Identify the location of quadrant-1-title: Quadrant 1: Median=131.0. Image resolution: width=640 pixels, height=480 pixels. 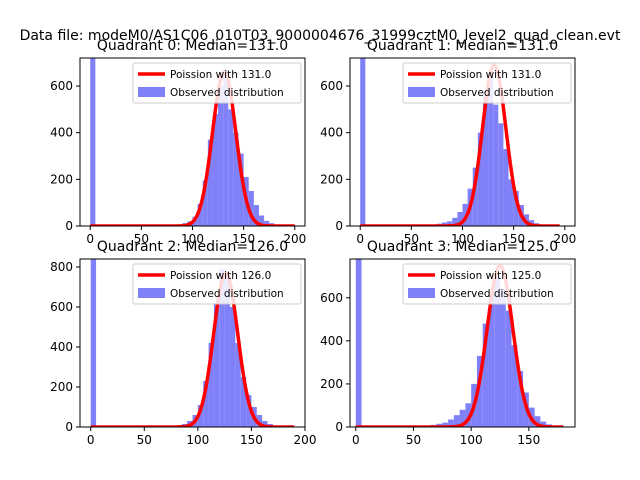
(462, 46).